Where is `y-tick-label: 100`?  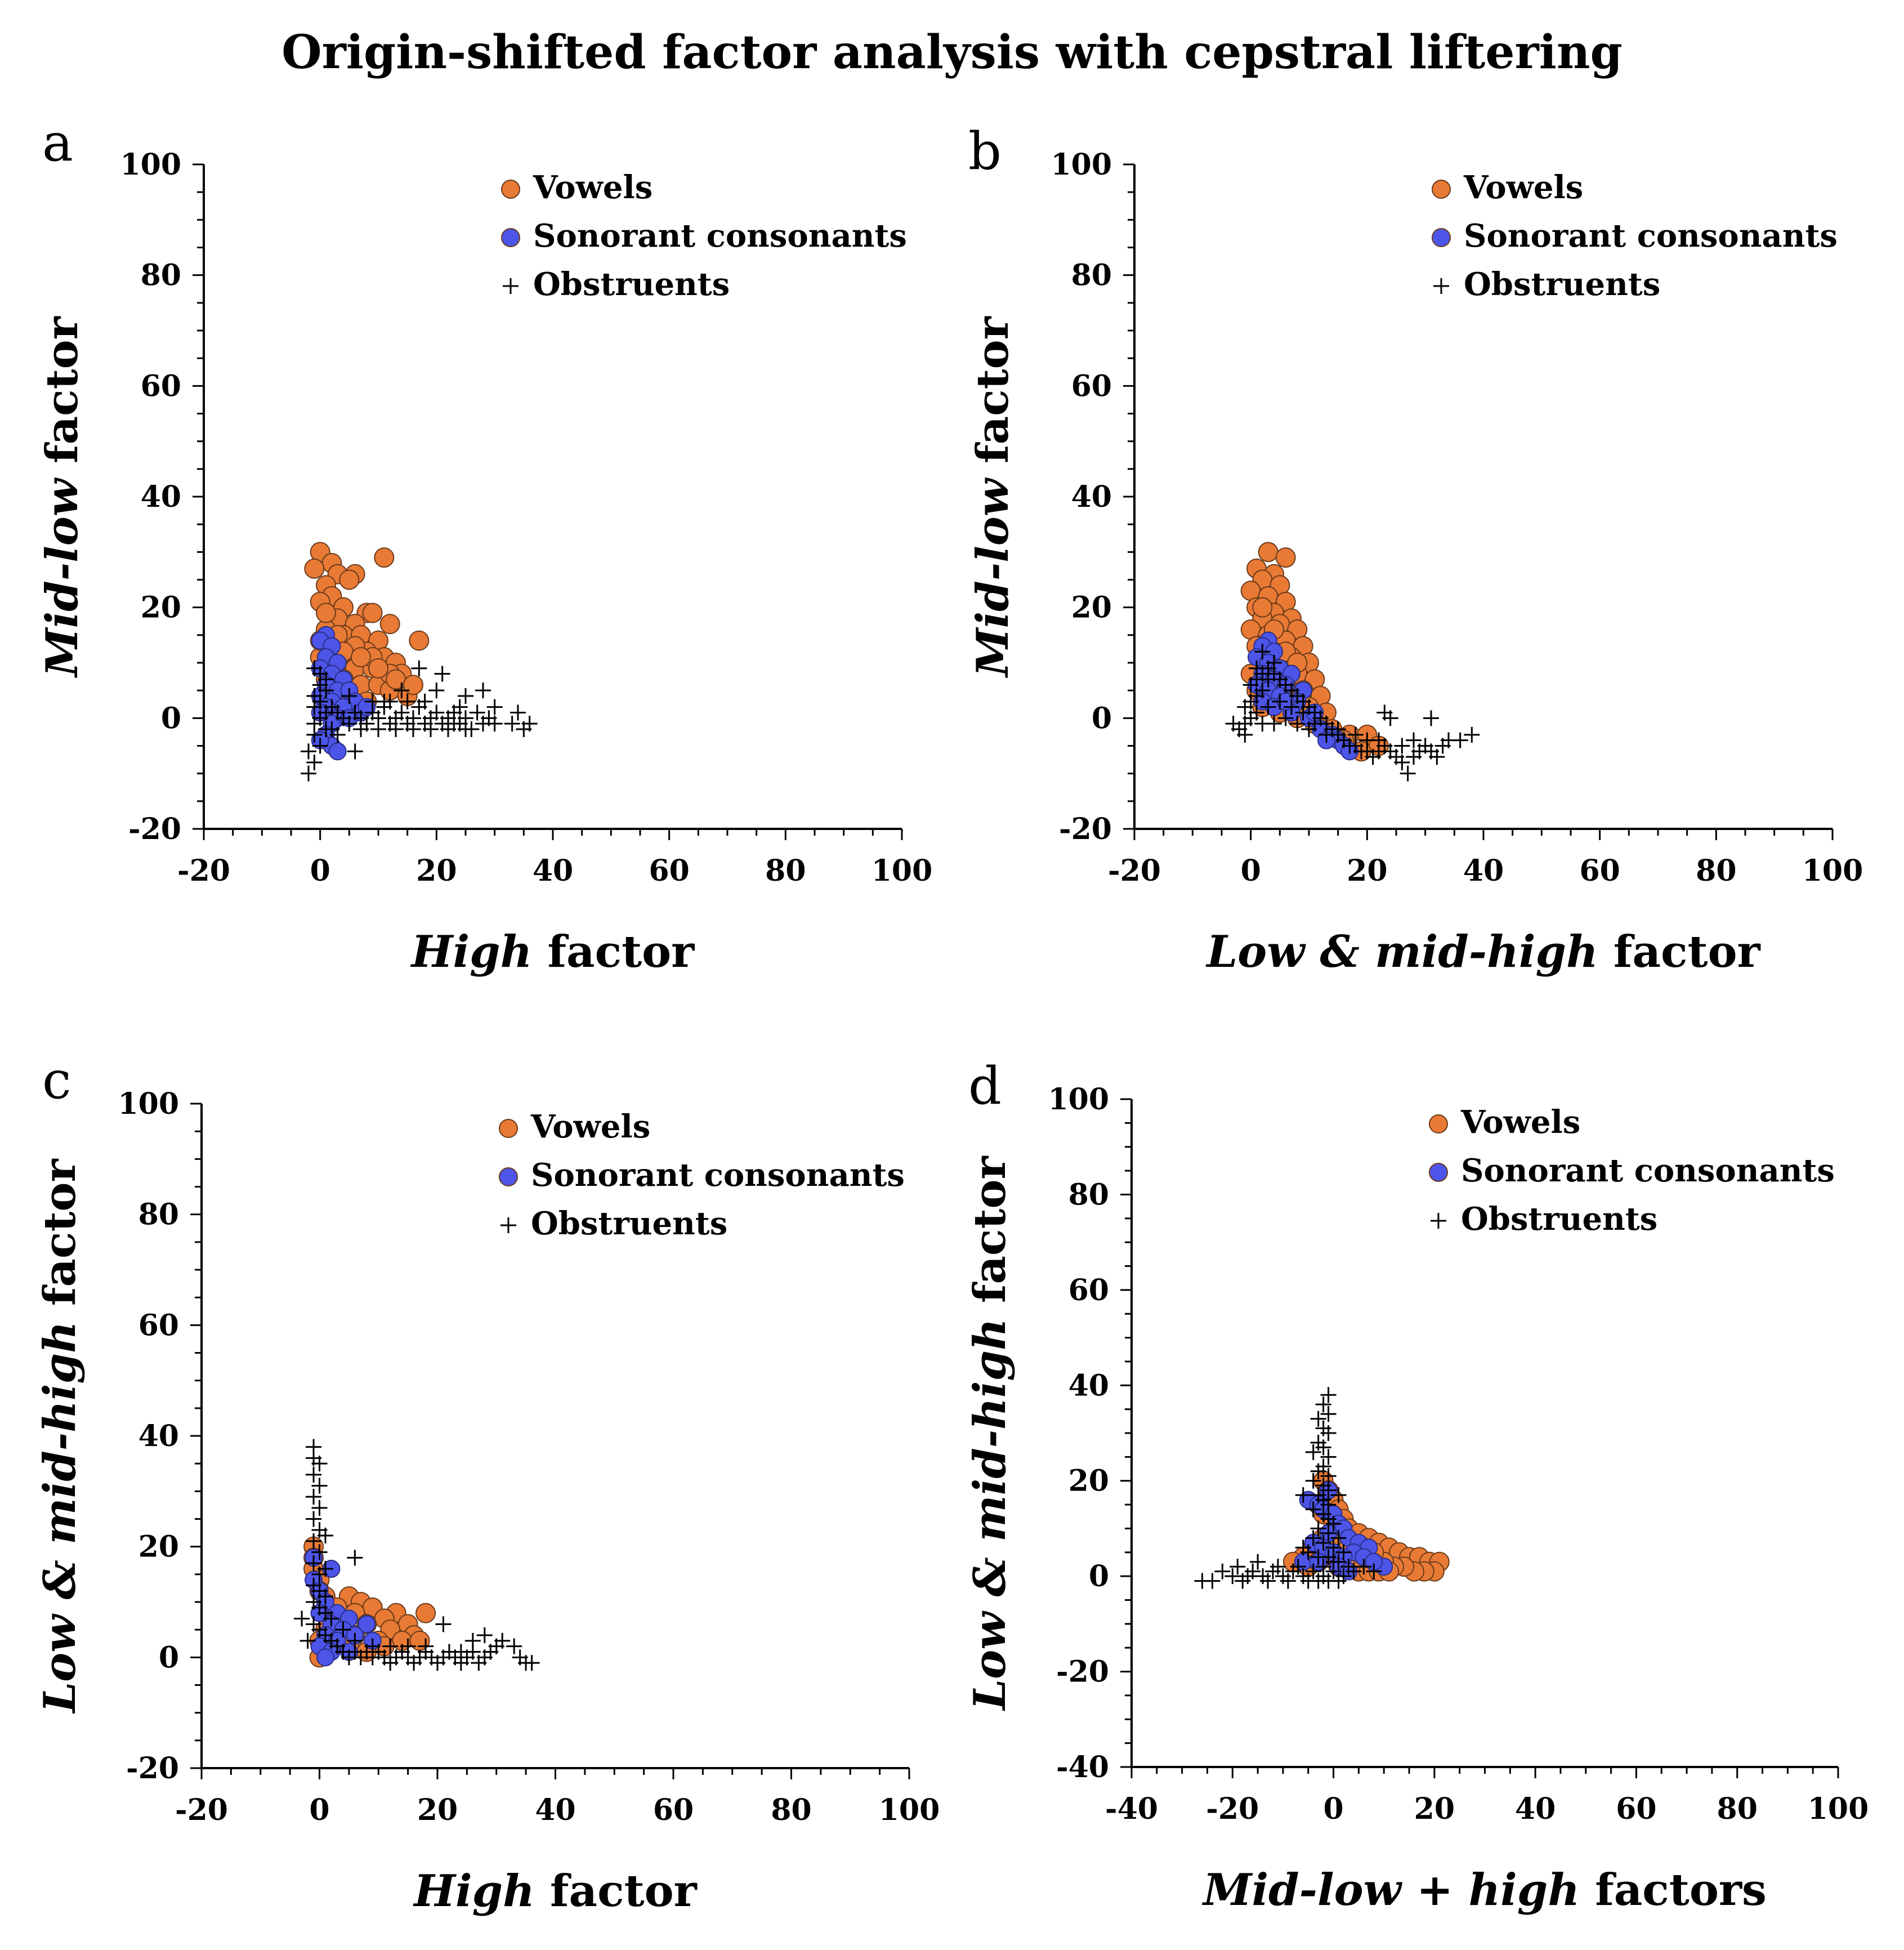
y-tick-label: 100 is located at coordinates (1078, 1100).